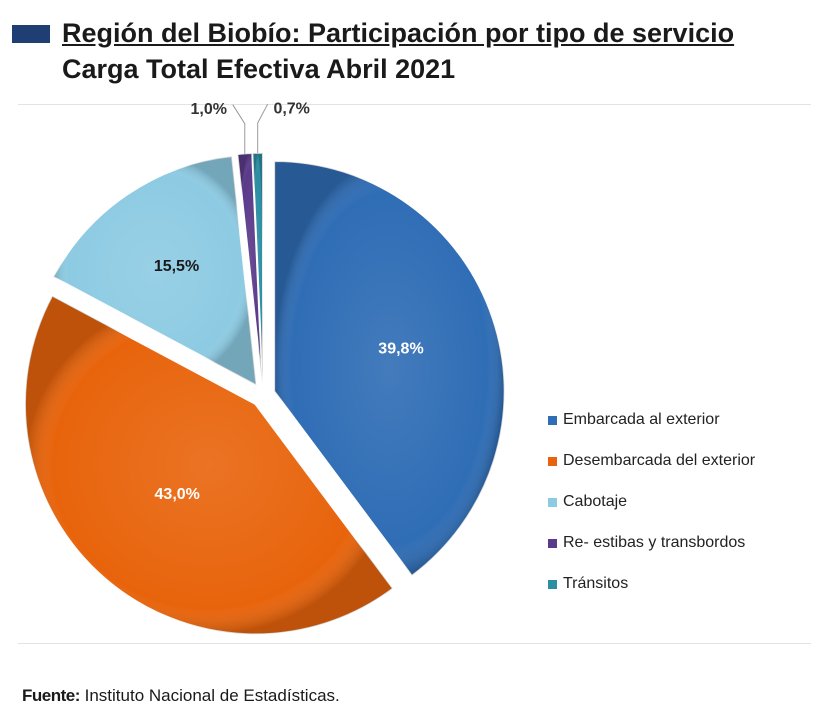 Image resolution: width=821 pixels, height=720 pixels. What do you see at coordinates (595, 501) in the screenshot?
I see `legend-label: Cabotaje` at bounding box center [595, 501].